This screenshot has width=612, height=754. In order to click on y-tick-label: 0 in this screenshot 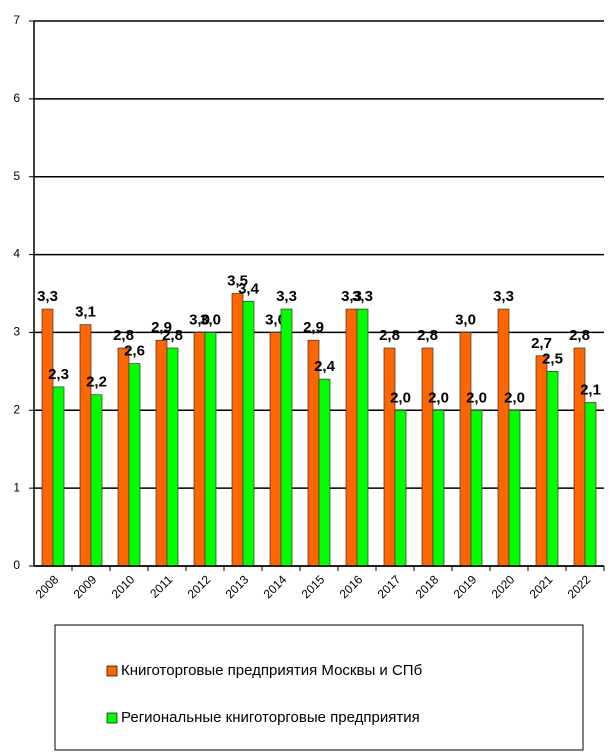, I will do `click(16, 565)`.